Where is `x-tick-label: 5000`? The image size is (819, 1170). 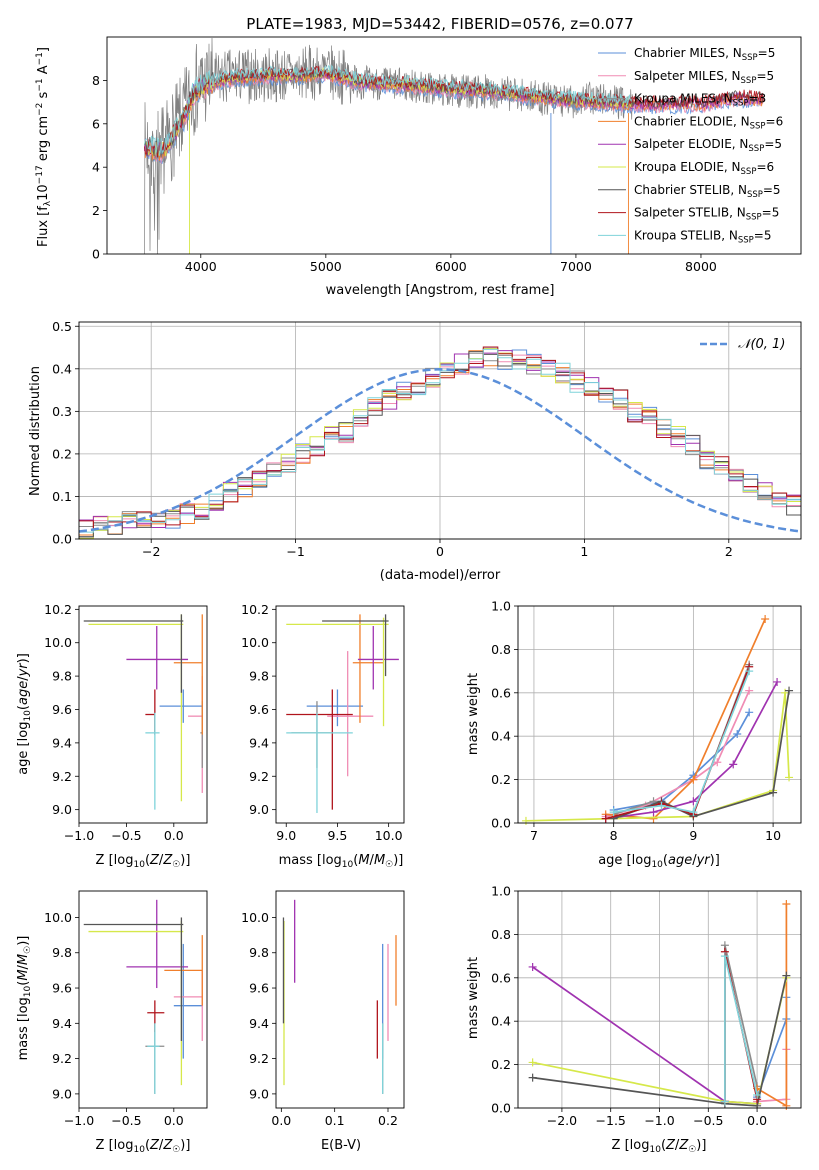 x-tick-label: 5000 is located at coordinates (326, 266).